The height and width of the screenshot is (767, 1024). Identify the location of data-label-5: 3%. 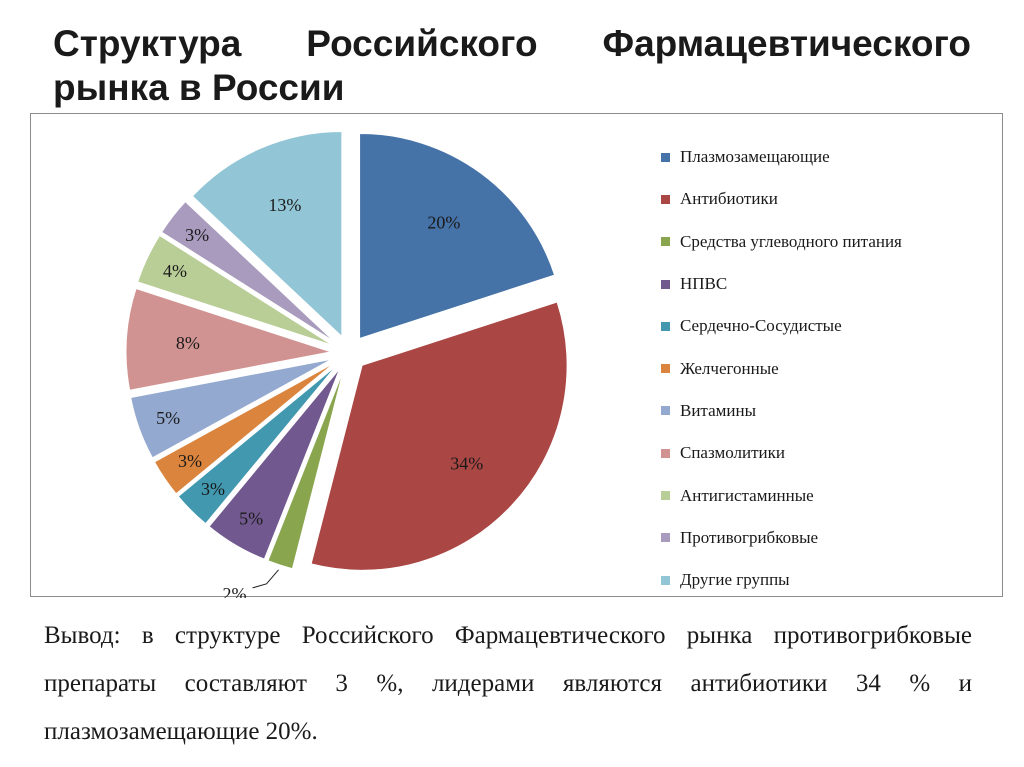
(190, 461).